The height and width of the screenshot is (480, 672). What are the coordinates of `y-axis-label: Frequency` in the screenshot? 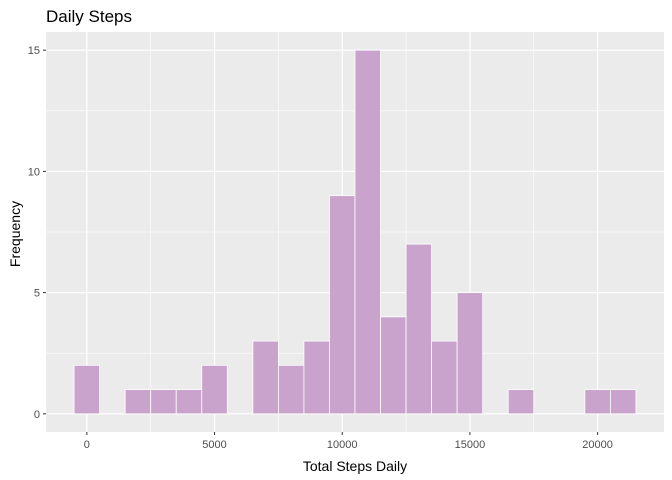 It's located at (15, 234).